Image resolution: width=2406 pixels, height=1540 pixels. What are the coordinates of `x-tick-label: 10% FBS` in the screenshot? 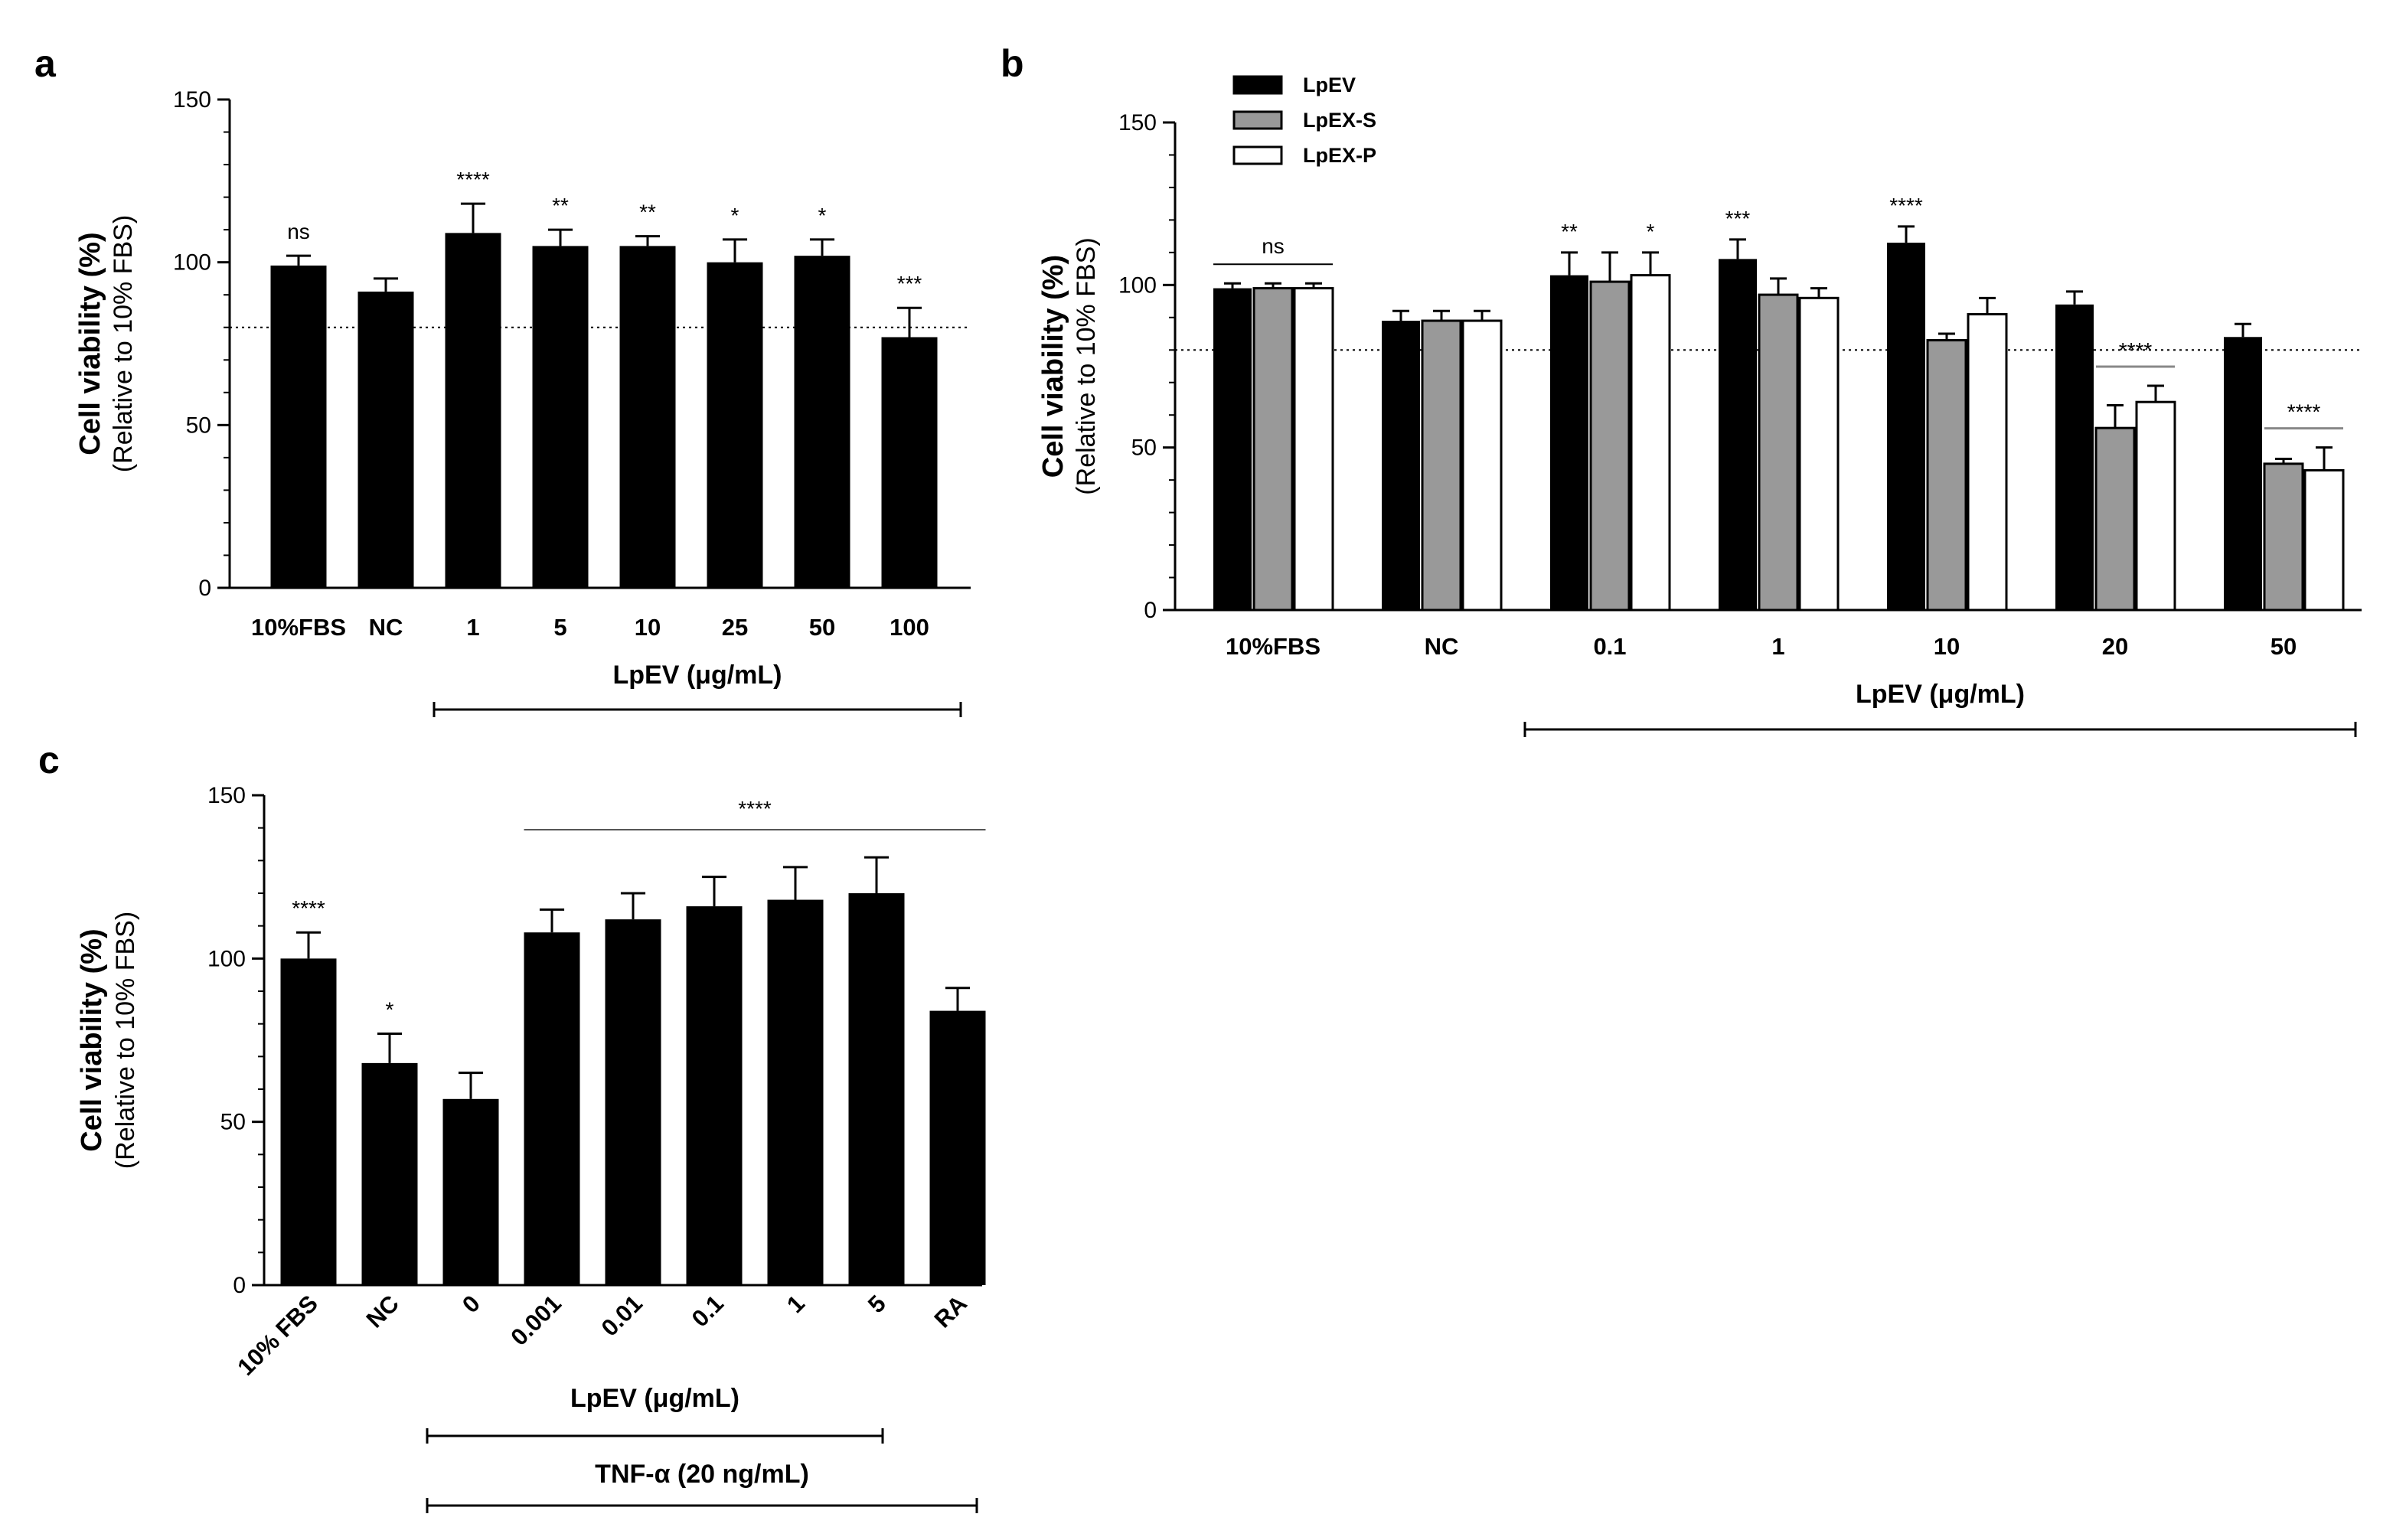 It's located at (277, 1335).